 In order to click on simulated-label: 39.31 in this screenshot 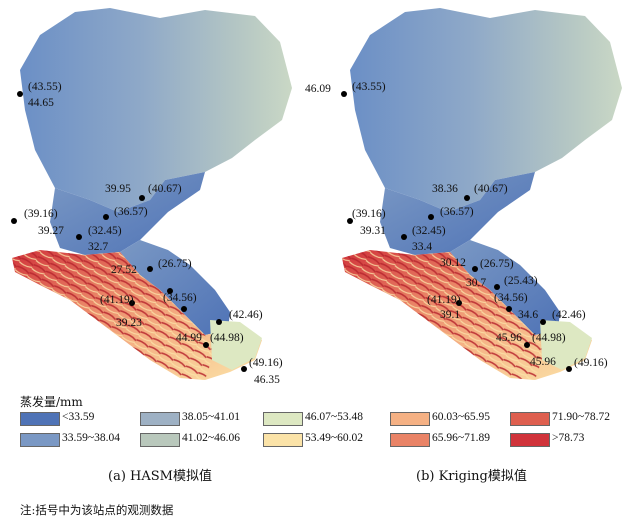, I will do `click(373, 231)`.